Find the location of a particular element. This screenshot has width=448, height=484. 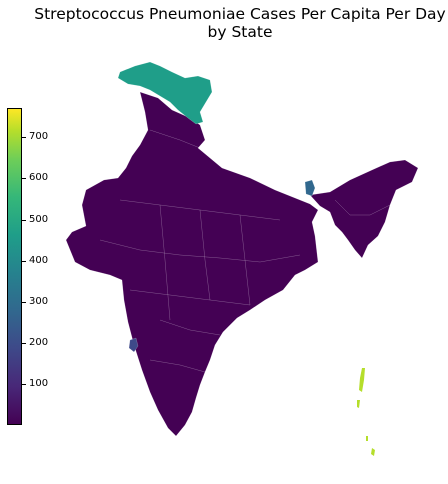

region-tripura is located at coordinates (310, 188).